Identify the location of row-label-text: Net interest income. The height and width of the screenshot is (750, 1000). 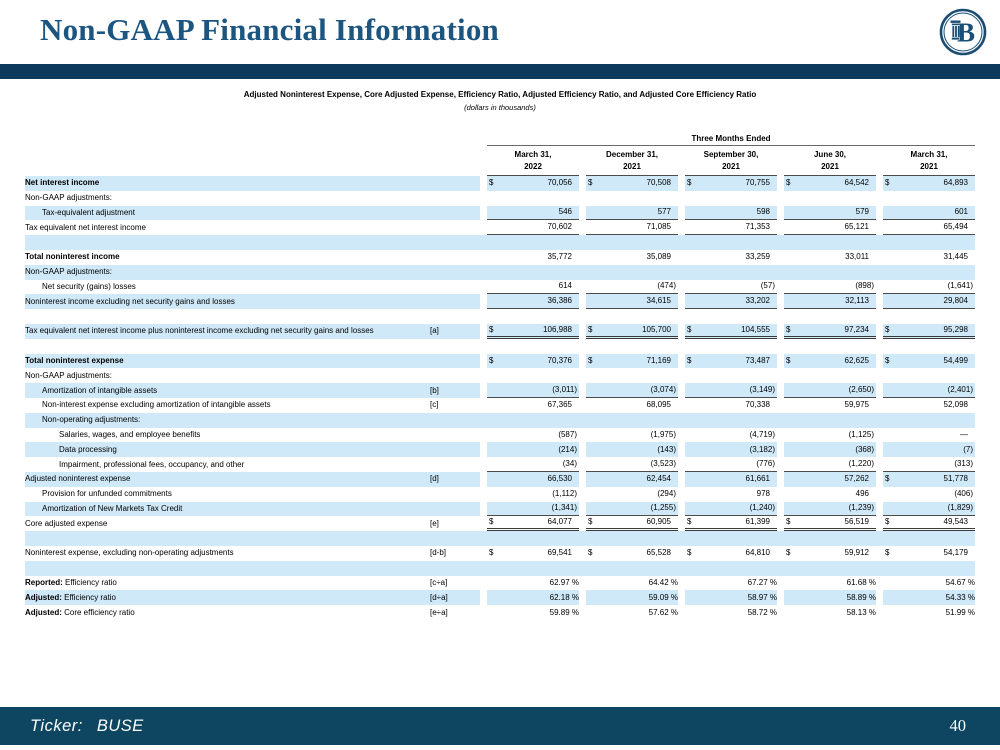
(62, 183).